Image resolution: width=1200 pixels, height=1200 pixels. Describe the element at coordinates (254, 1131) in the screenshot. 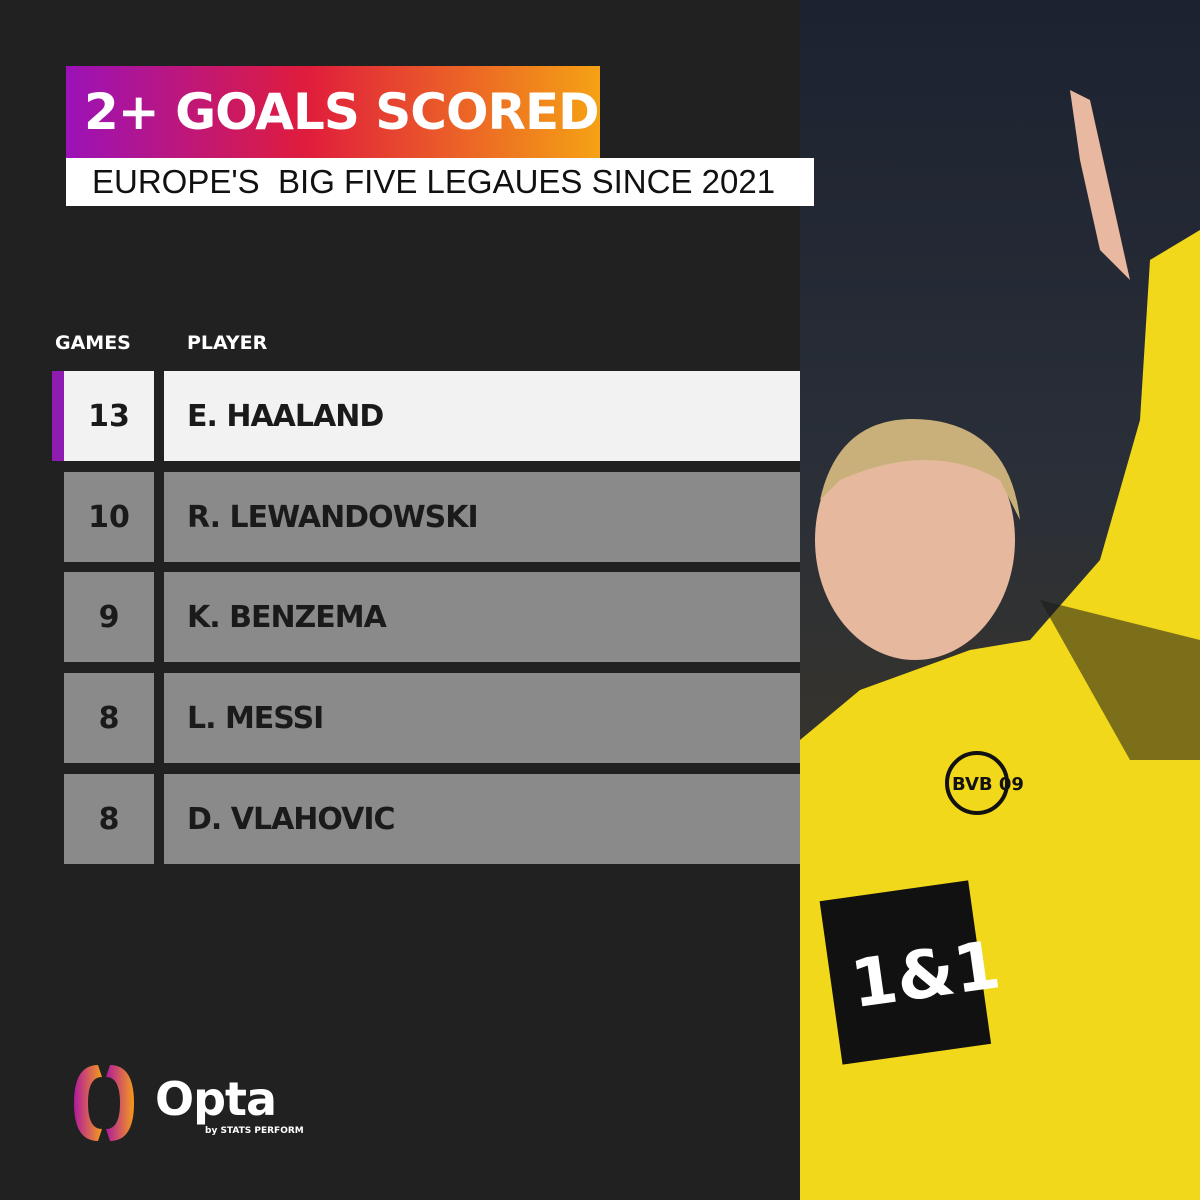

I see `opta-tagline: by STATS PERFORM` at that location.